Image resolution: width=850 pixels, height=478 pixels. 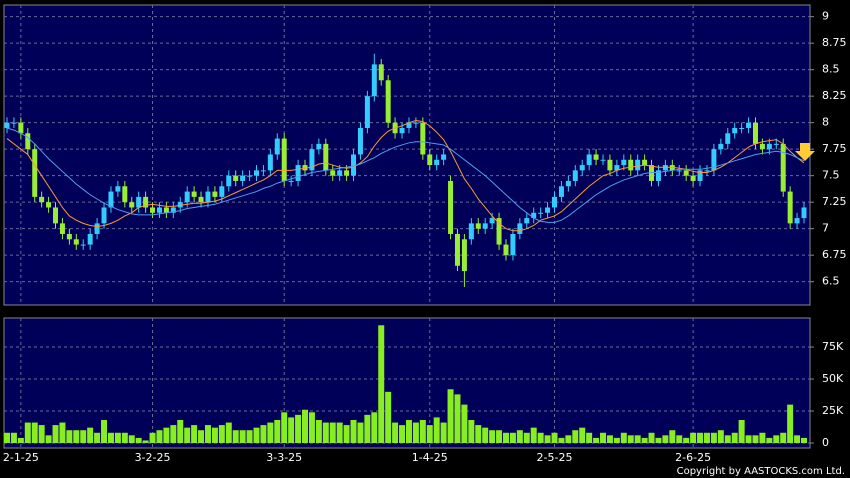 I want to click on y-tick-label: 25K, so click(x=833, y=410).